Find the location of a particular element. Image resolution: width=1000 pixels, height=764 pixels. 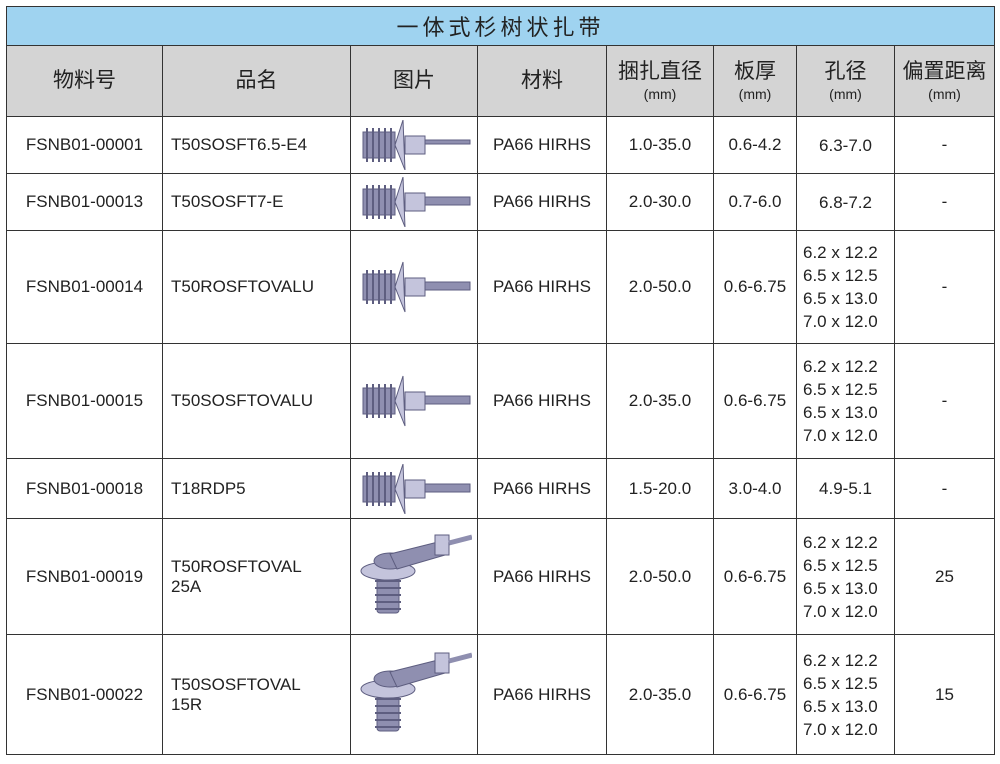

column-label: 材料 is located at coordinates (542, 80).